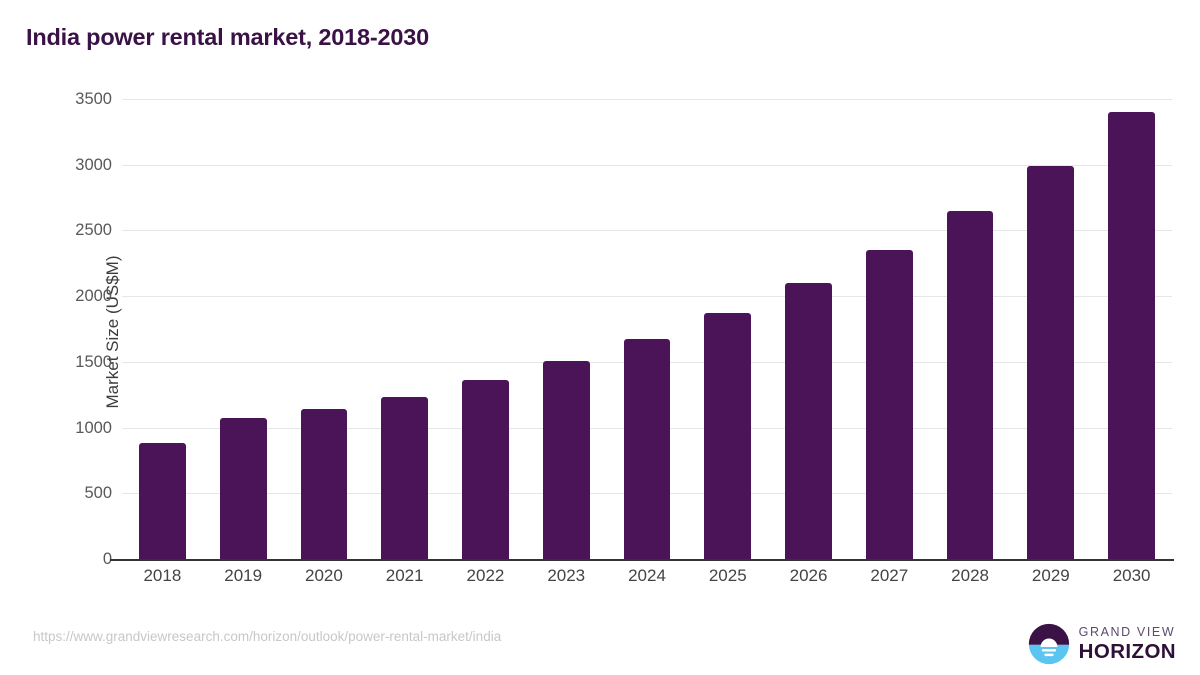  What do you see at coordinates (970, 575) in the screenshot?
I see `x-axis-tick-label: 2028` at bounding box center [970, 575].